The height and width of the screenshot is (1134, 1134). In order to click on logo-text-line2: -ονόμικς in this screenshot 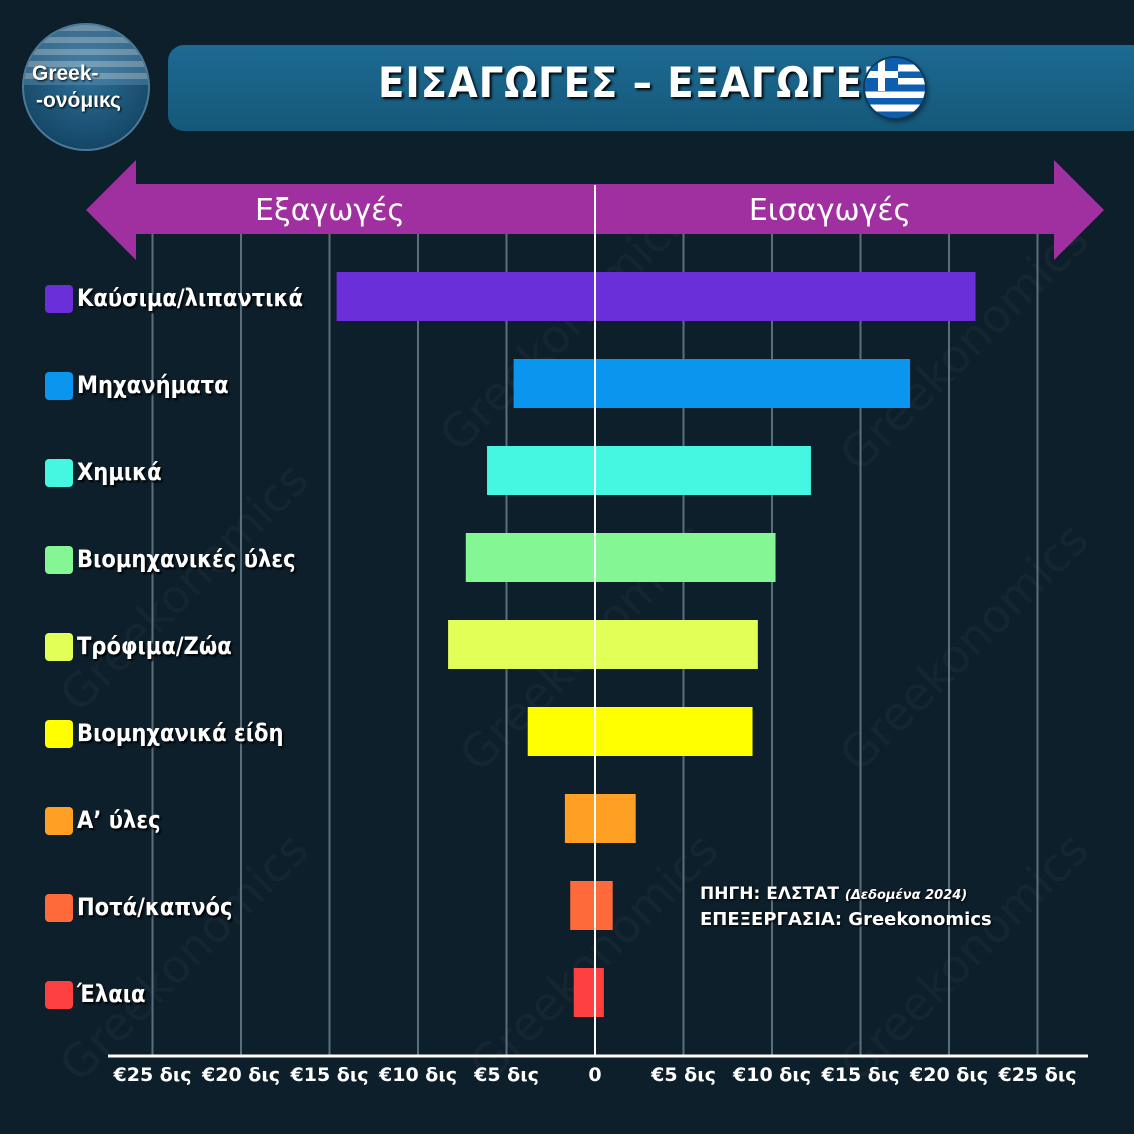, I will do `click(78, 100)`.